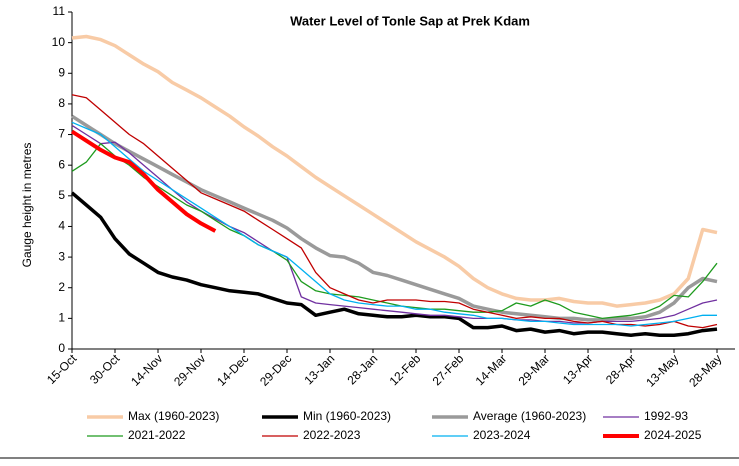  What do you see at coordinates (529, 416) in the screenshot?
I see `legend-label: Average (1960-2023)` at bounding box center [529, 416].